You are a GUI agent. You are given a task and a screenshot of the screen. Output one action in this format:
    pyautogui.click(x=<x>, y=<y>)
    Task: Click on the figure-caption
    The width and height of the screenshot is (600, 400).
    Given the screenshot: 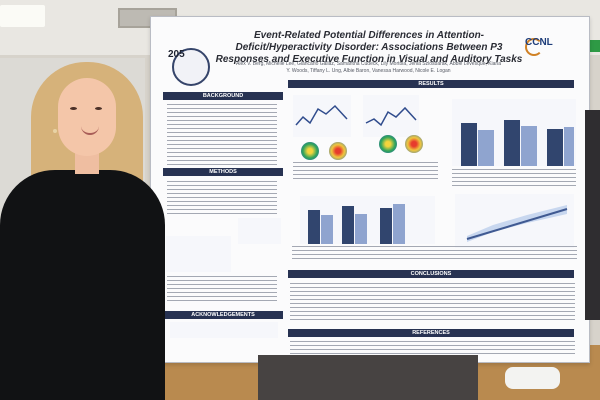 What is the action you would take?
    pyautogui.click(x=365, y=171)
    